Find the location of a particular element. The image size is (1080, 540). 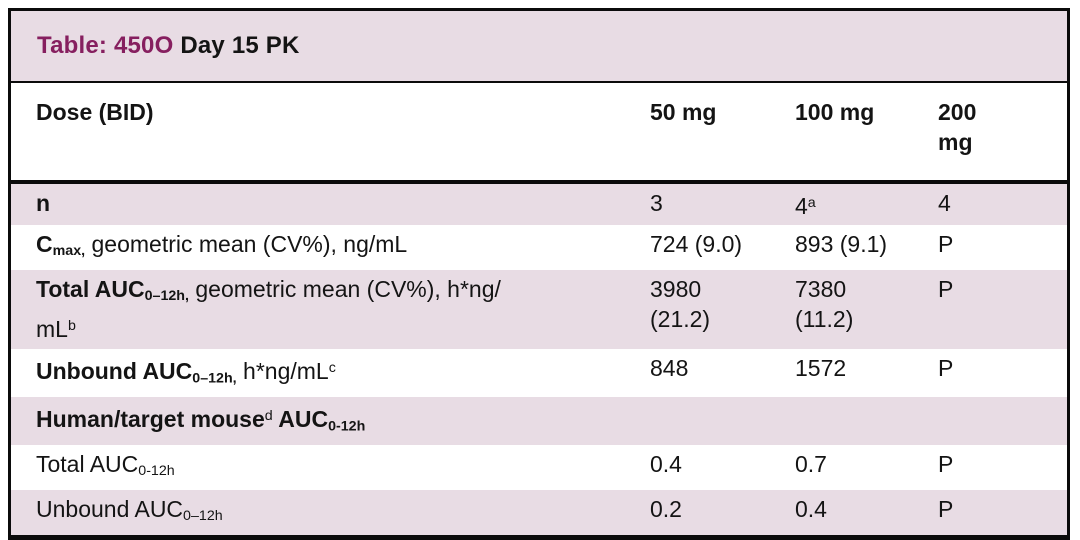

text-segment: h*ng/mL is located at coordinates (282, 370).